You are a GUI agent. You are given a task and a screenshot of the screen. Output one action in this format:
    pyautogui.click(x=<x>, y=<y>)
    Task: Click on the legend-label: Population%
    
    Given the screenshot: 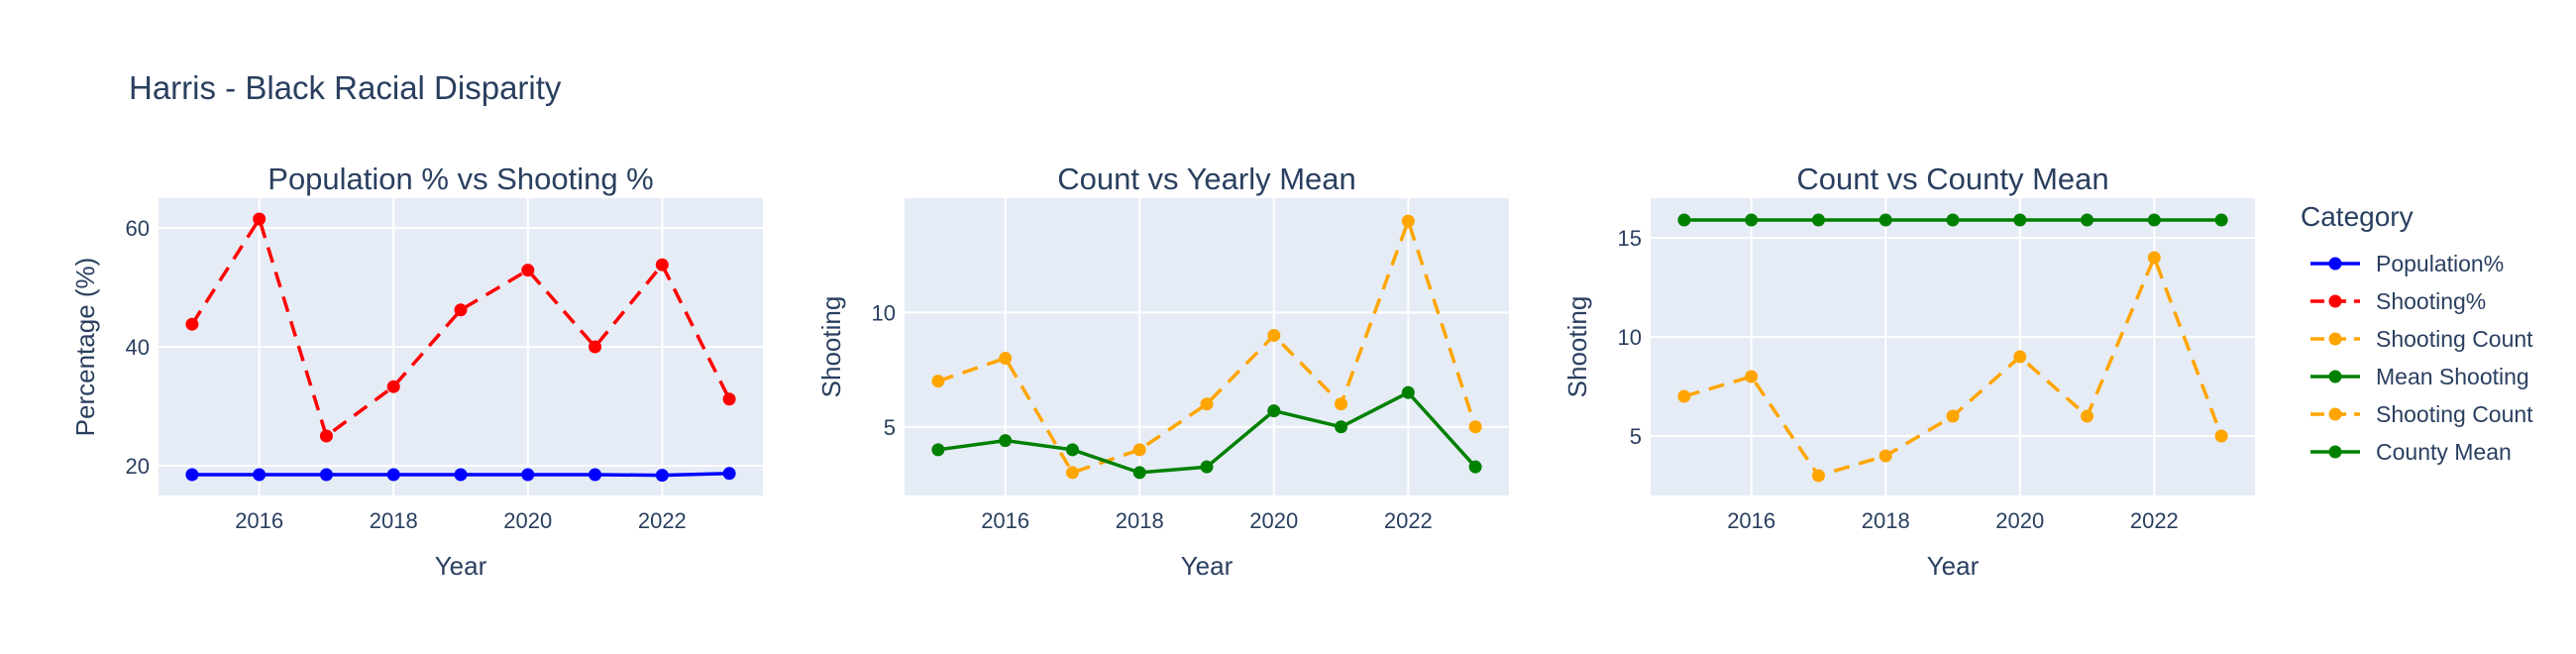 What is the action you would take?
    pyautogui.click(x=2440, y=263)
    